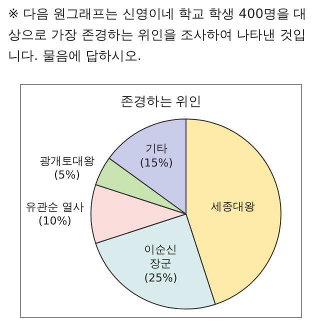 Image resolution: width=320 pixels, height=322 pixels. Describe the element at coordinates (67, 161) in the screenshot. I see `slice-label: 광개토대왕` at that location.